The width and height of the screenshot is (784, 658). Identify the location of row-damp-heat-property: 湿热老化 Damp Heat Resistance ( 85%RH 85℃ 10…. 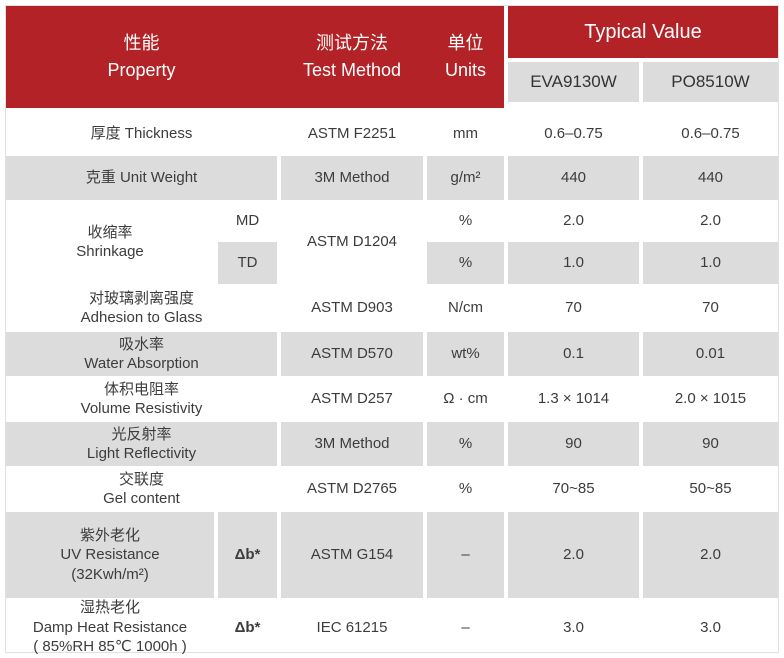
(110, 627).